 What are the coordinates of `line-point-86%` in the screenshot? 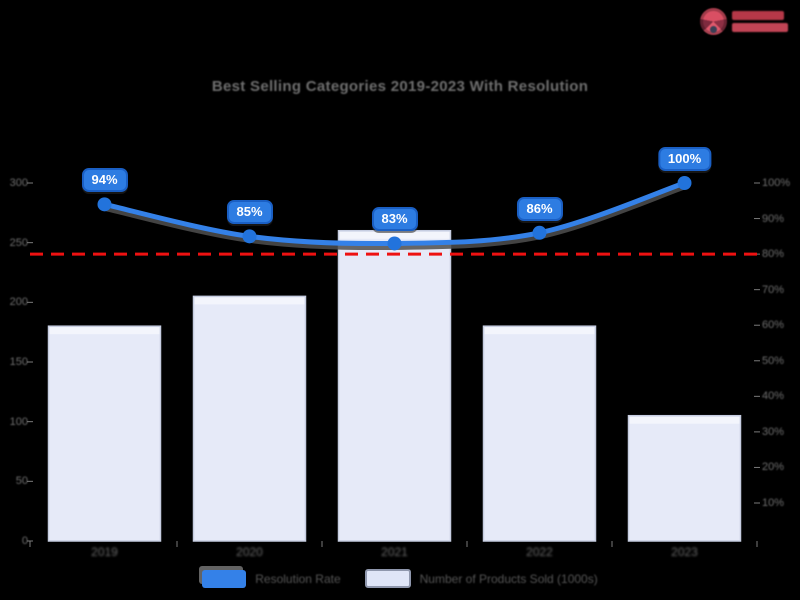 It's located at (539, 232).